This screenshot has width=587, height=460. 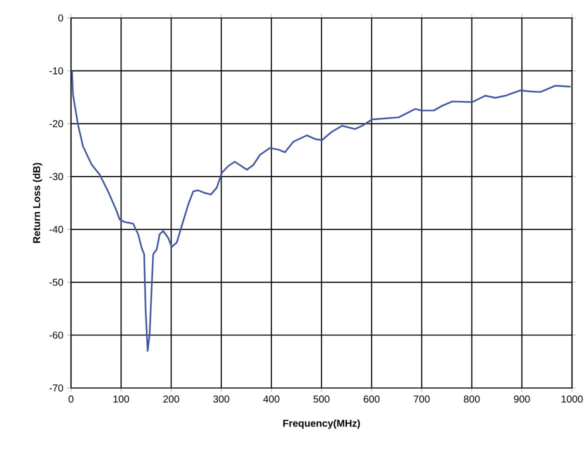 I want to click on y-tick-label: -60, so click(x=56, y=335).